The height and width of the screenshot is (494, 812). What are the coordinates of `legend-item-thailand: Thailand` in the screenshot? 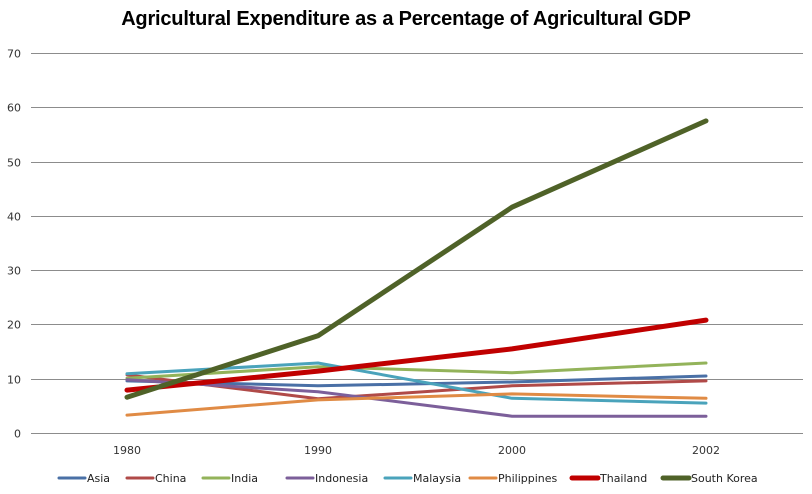 It's located at (608, 478).